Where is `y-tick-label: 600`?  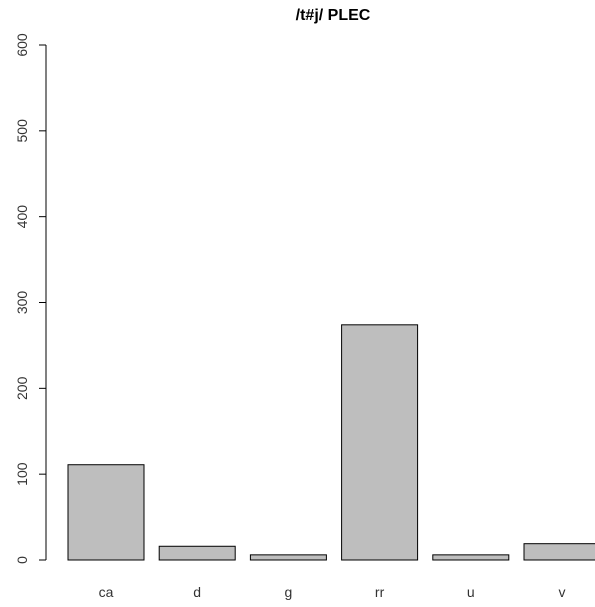
y-tick-label: 600 is located at coordinates (22, 45).